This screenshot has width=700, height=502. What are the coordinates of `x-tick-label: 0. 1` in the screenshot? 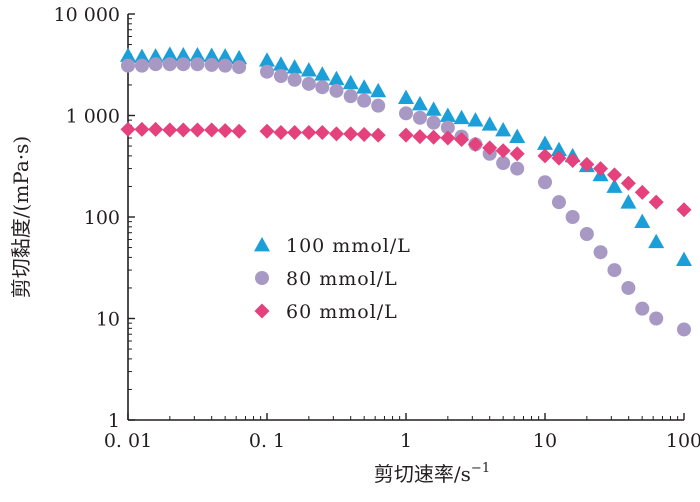 It's located at (267, 441).